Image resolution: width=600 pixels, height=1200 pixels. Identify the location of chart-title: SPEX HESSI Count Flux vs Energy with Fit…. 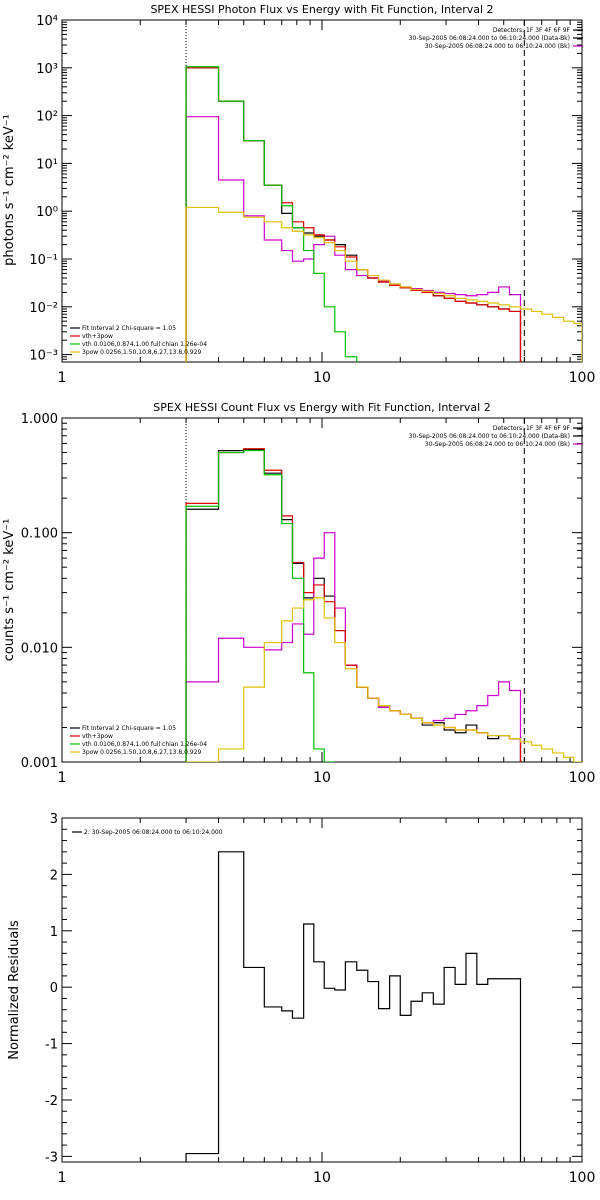
(321, 407).